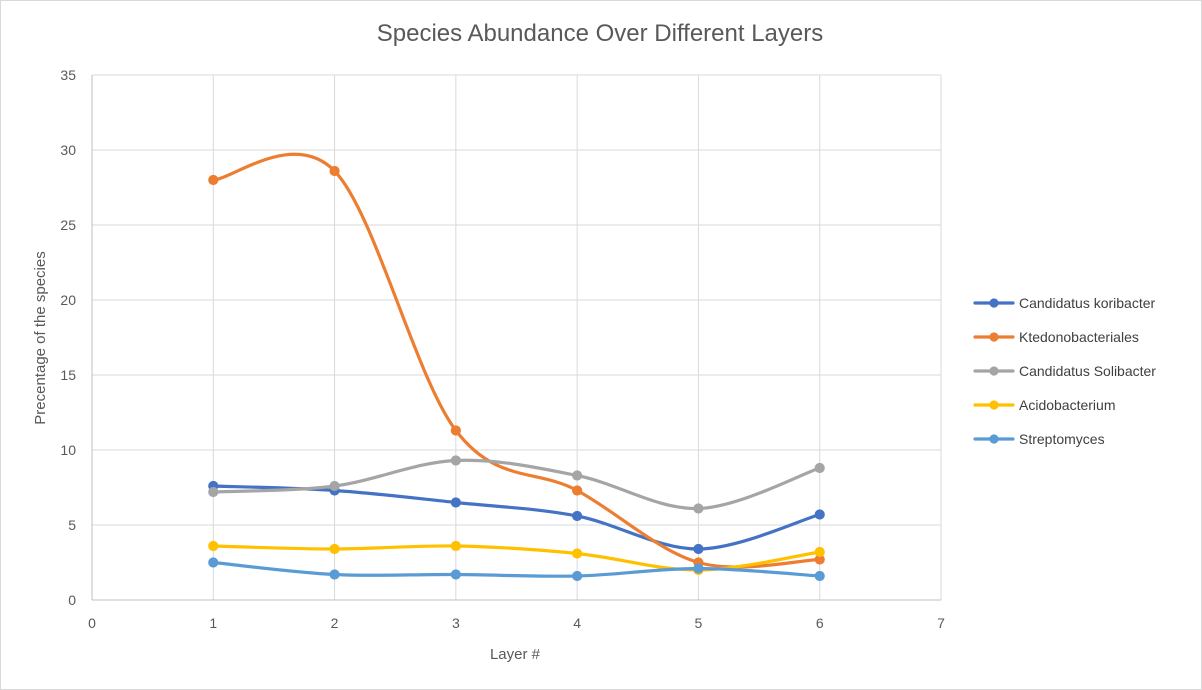 The height and width of the screenshot is (690, 1202). I want to click on y-tick-label: 30, so click(68, 150).